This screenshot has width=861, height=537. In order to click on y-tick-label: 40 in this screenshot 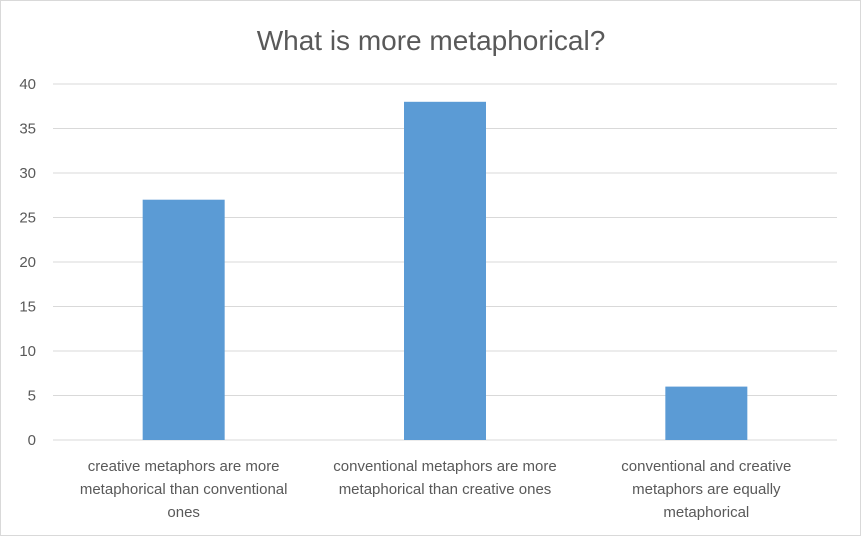, I will do `click(27, 84)`.